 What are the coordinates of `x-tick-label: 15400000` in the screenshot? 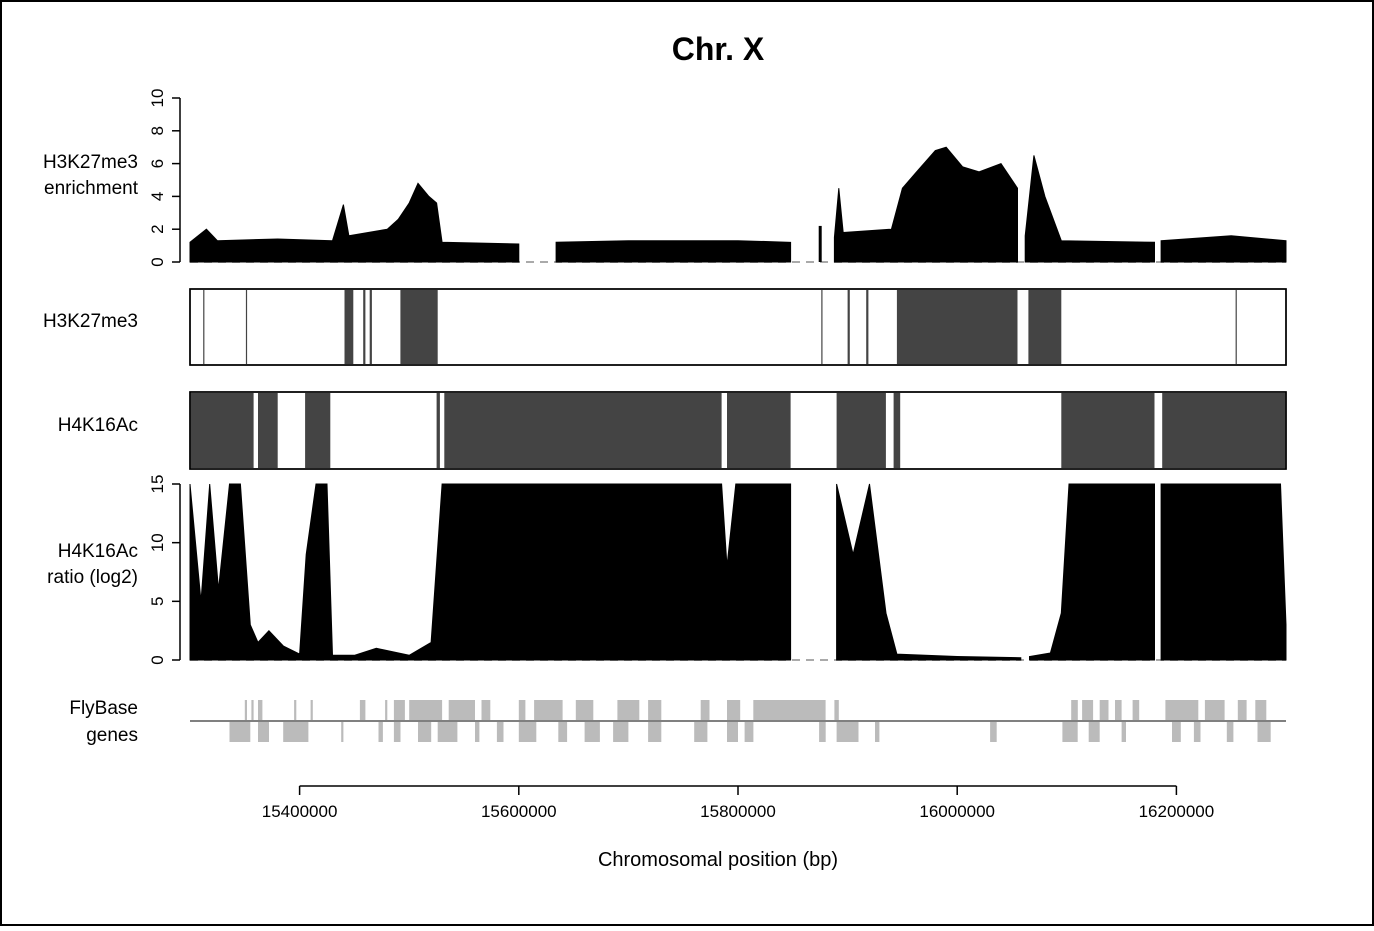 It's located at (300, 811).